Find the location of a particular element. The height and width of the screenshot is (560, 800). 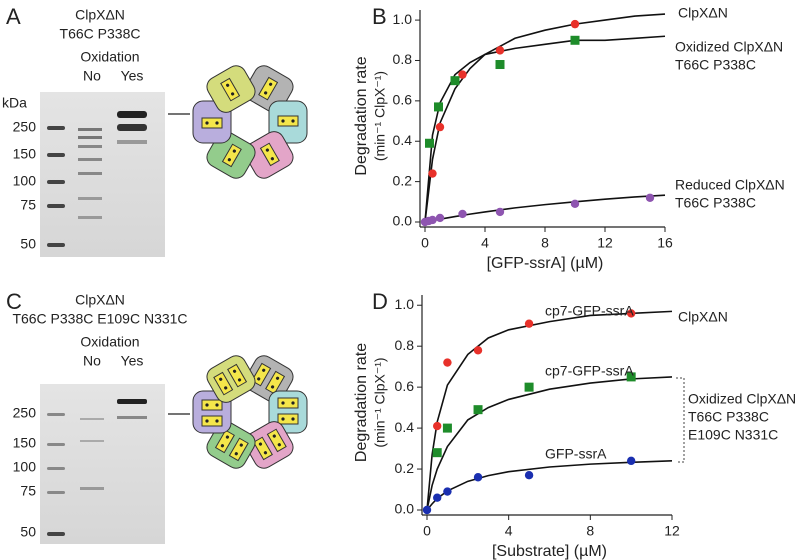

y-axis-label: (min⁻¹ ClpX⁻¹) is located at coordinates (380, 402).